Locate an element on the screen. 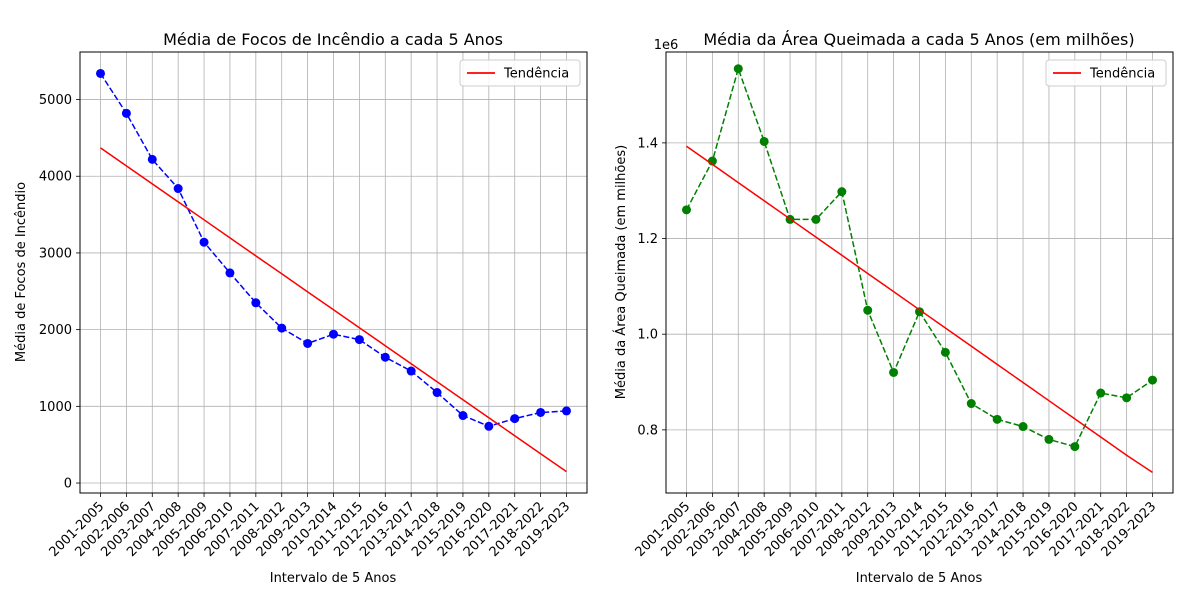 The width and height of the screenshot is (1200, 600). y-tick-label: 0 is located at coordinates (68, 484).